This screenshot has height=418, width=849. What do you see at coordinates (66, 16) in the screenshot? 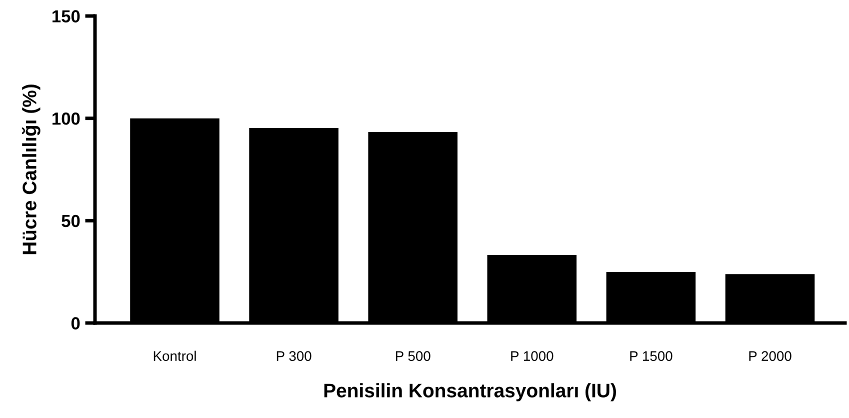
I see `y-tick-label: 150` at bounding box center [66, 16].